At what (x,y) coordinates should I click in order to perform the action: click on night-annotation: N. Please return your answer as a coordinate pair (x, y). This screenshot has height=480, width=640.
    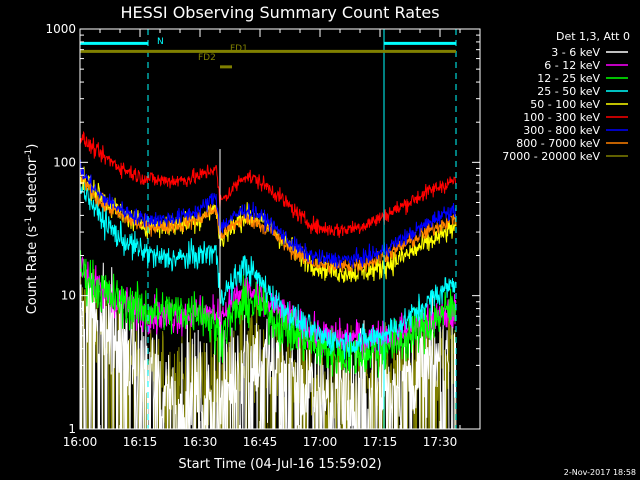
    Looking at the image, I should click on (160, 42).